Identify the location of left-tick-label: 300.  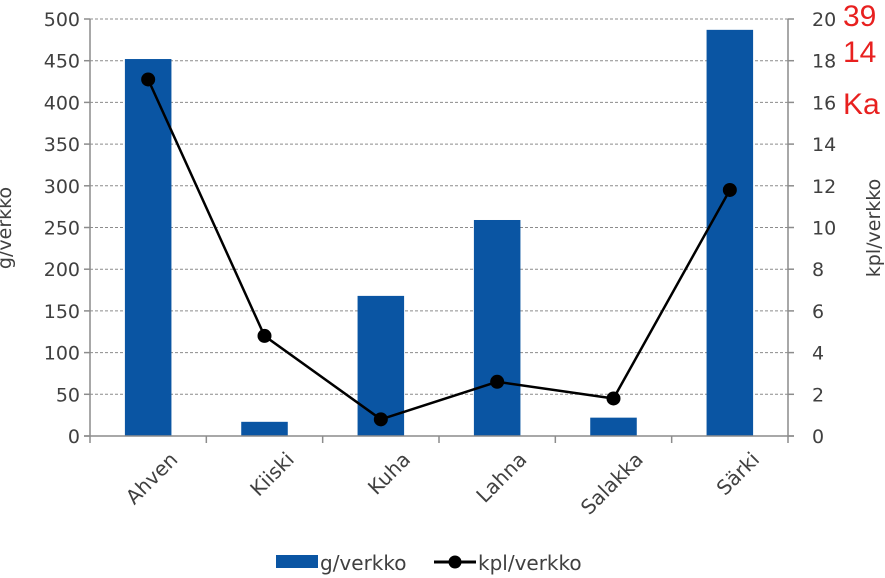
(62, 187).